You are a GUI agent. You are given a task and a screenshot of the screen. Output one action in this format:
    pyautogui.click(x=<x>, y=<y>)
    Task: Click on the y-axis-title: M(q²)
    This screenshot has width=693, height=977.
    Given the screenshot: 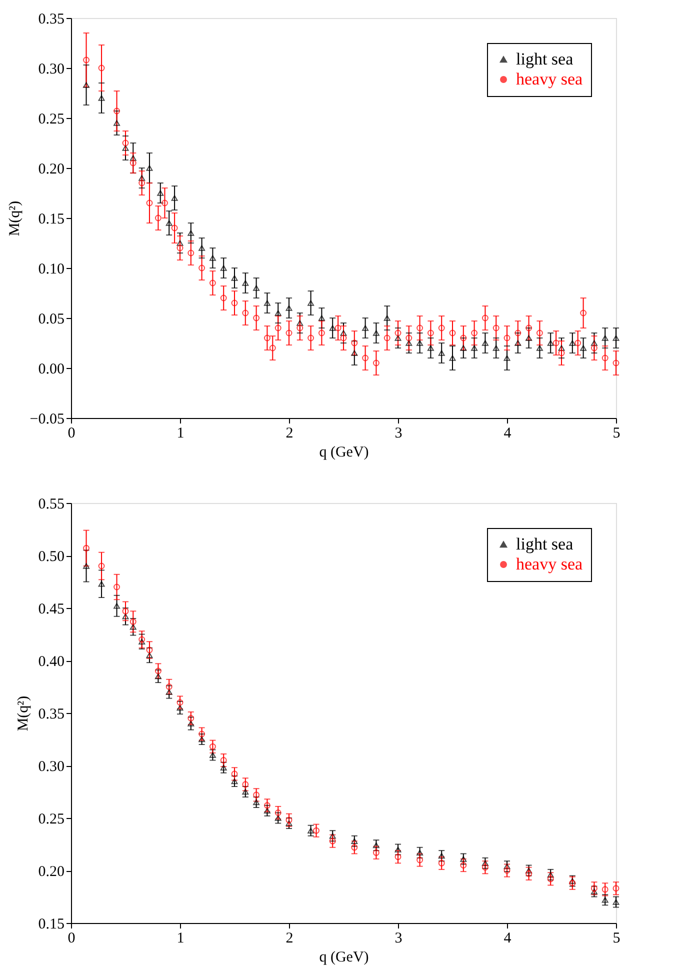 What is the action you would take?
    pyautogui.click(x=23, y=714)
    